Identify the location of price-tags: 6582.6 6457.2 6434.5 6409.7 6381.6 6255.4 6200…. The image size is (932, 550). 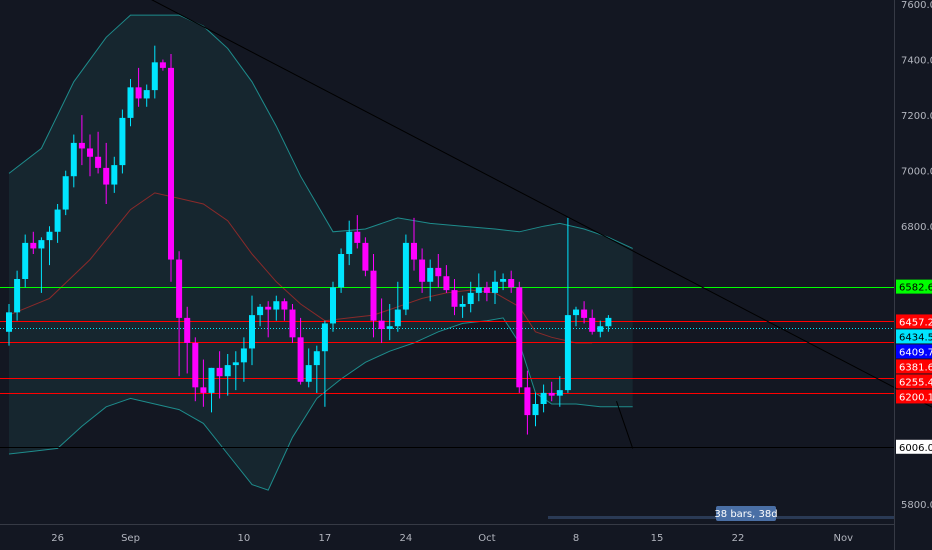
(914, 366).